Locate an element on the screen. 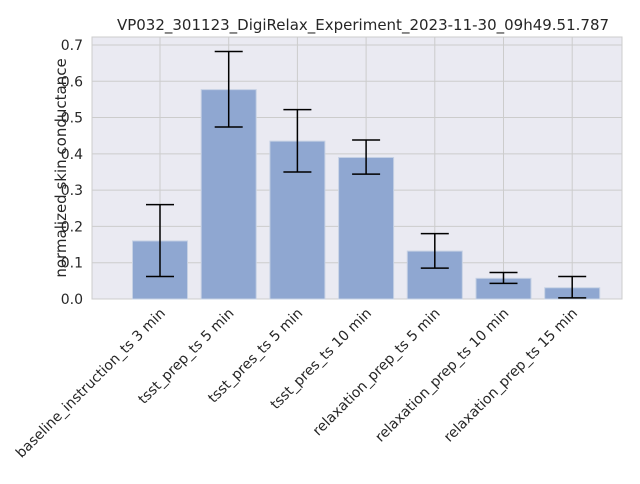 The image size is (640, 484). x-tick-label: relaxation_prep_ts 5 min is located at coordinates (377, 373).